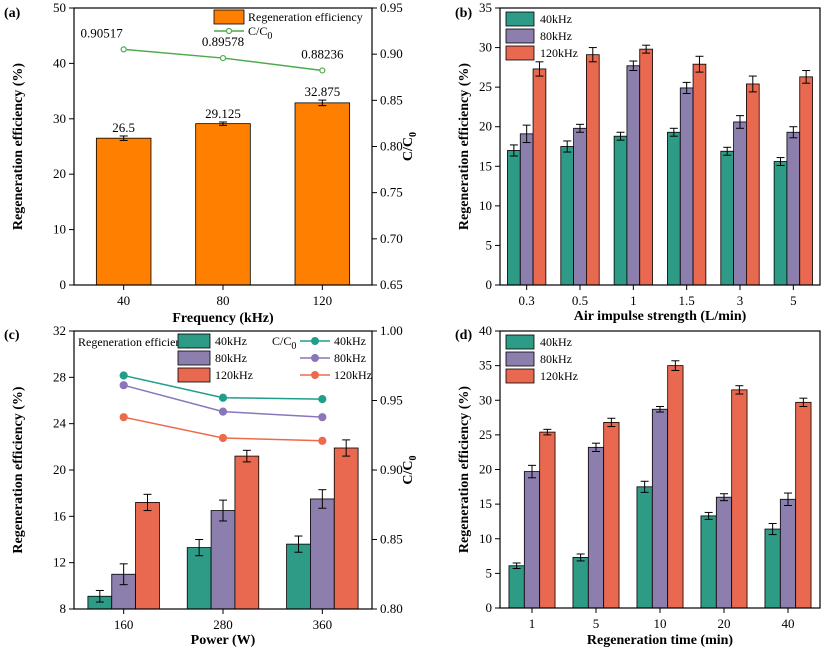 The image size is (827, 648). Describe the element at coordinates (223, 640) in the screenshot. I see `x-axis-label: Power (W)` at that location.